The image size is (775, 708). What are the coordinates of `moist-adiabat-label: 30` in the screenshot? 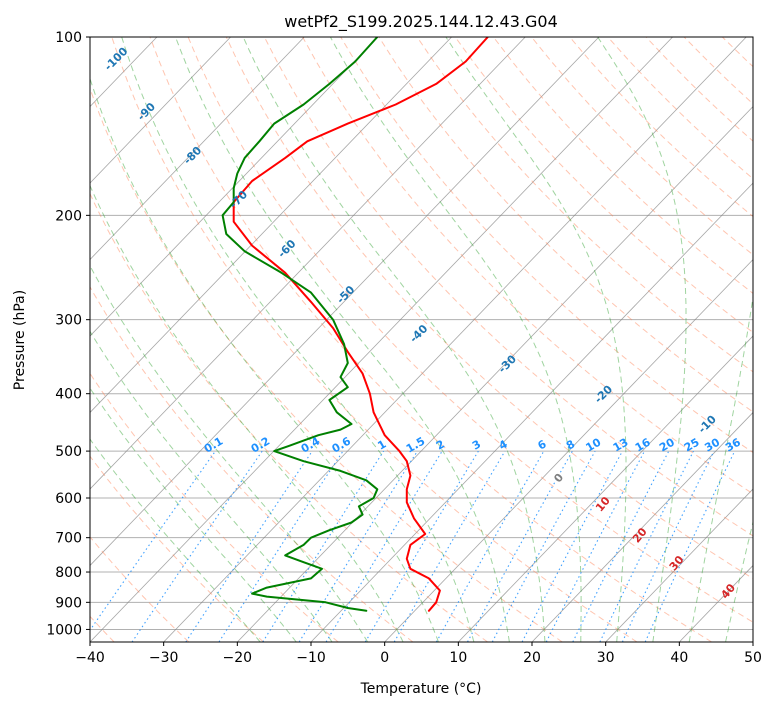 It's located at (677, 563).